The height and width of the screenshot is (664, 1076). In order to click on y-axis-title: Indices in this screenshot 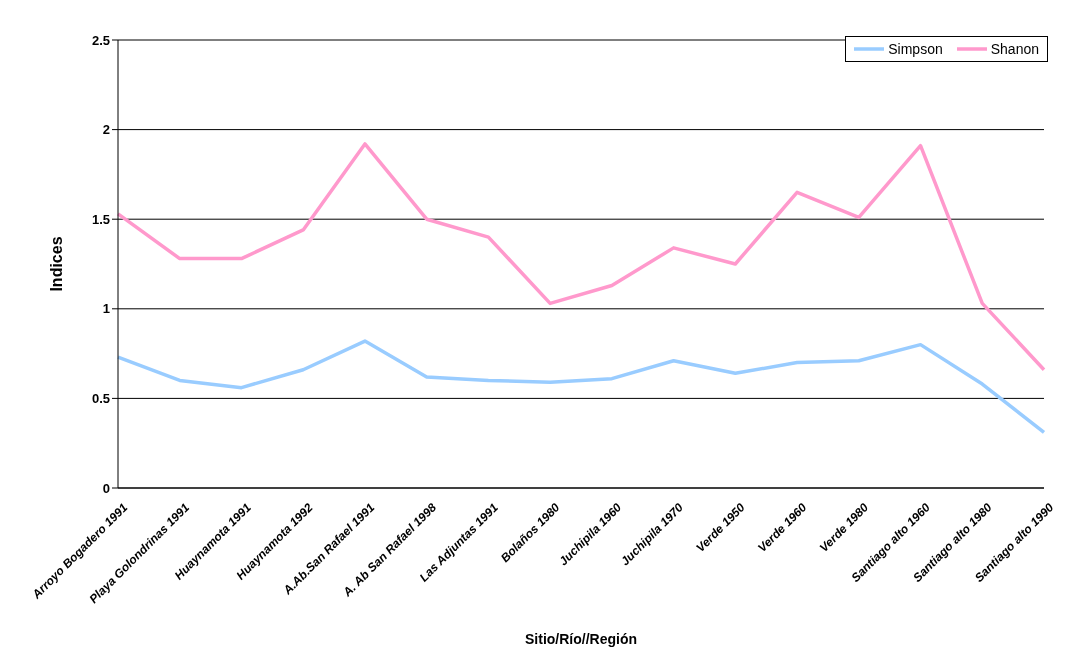, I will do `click(56, 264)`.